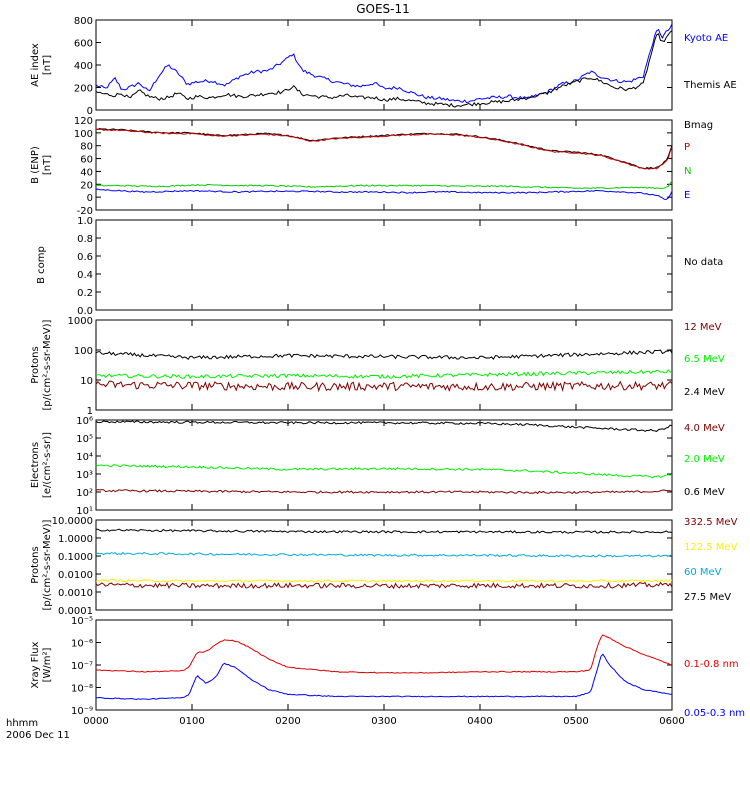 This screenshot has height=800, width=750. What do you see at coordinates (704, 359) in the screenshot?
I see `legend-label: 6.5 MeV` at bounding box center [704, 359].